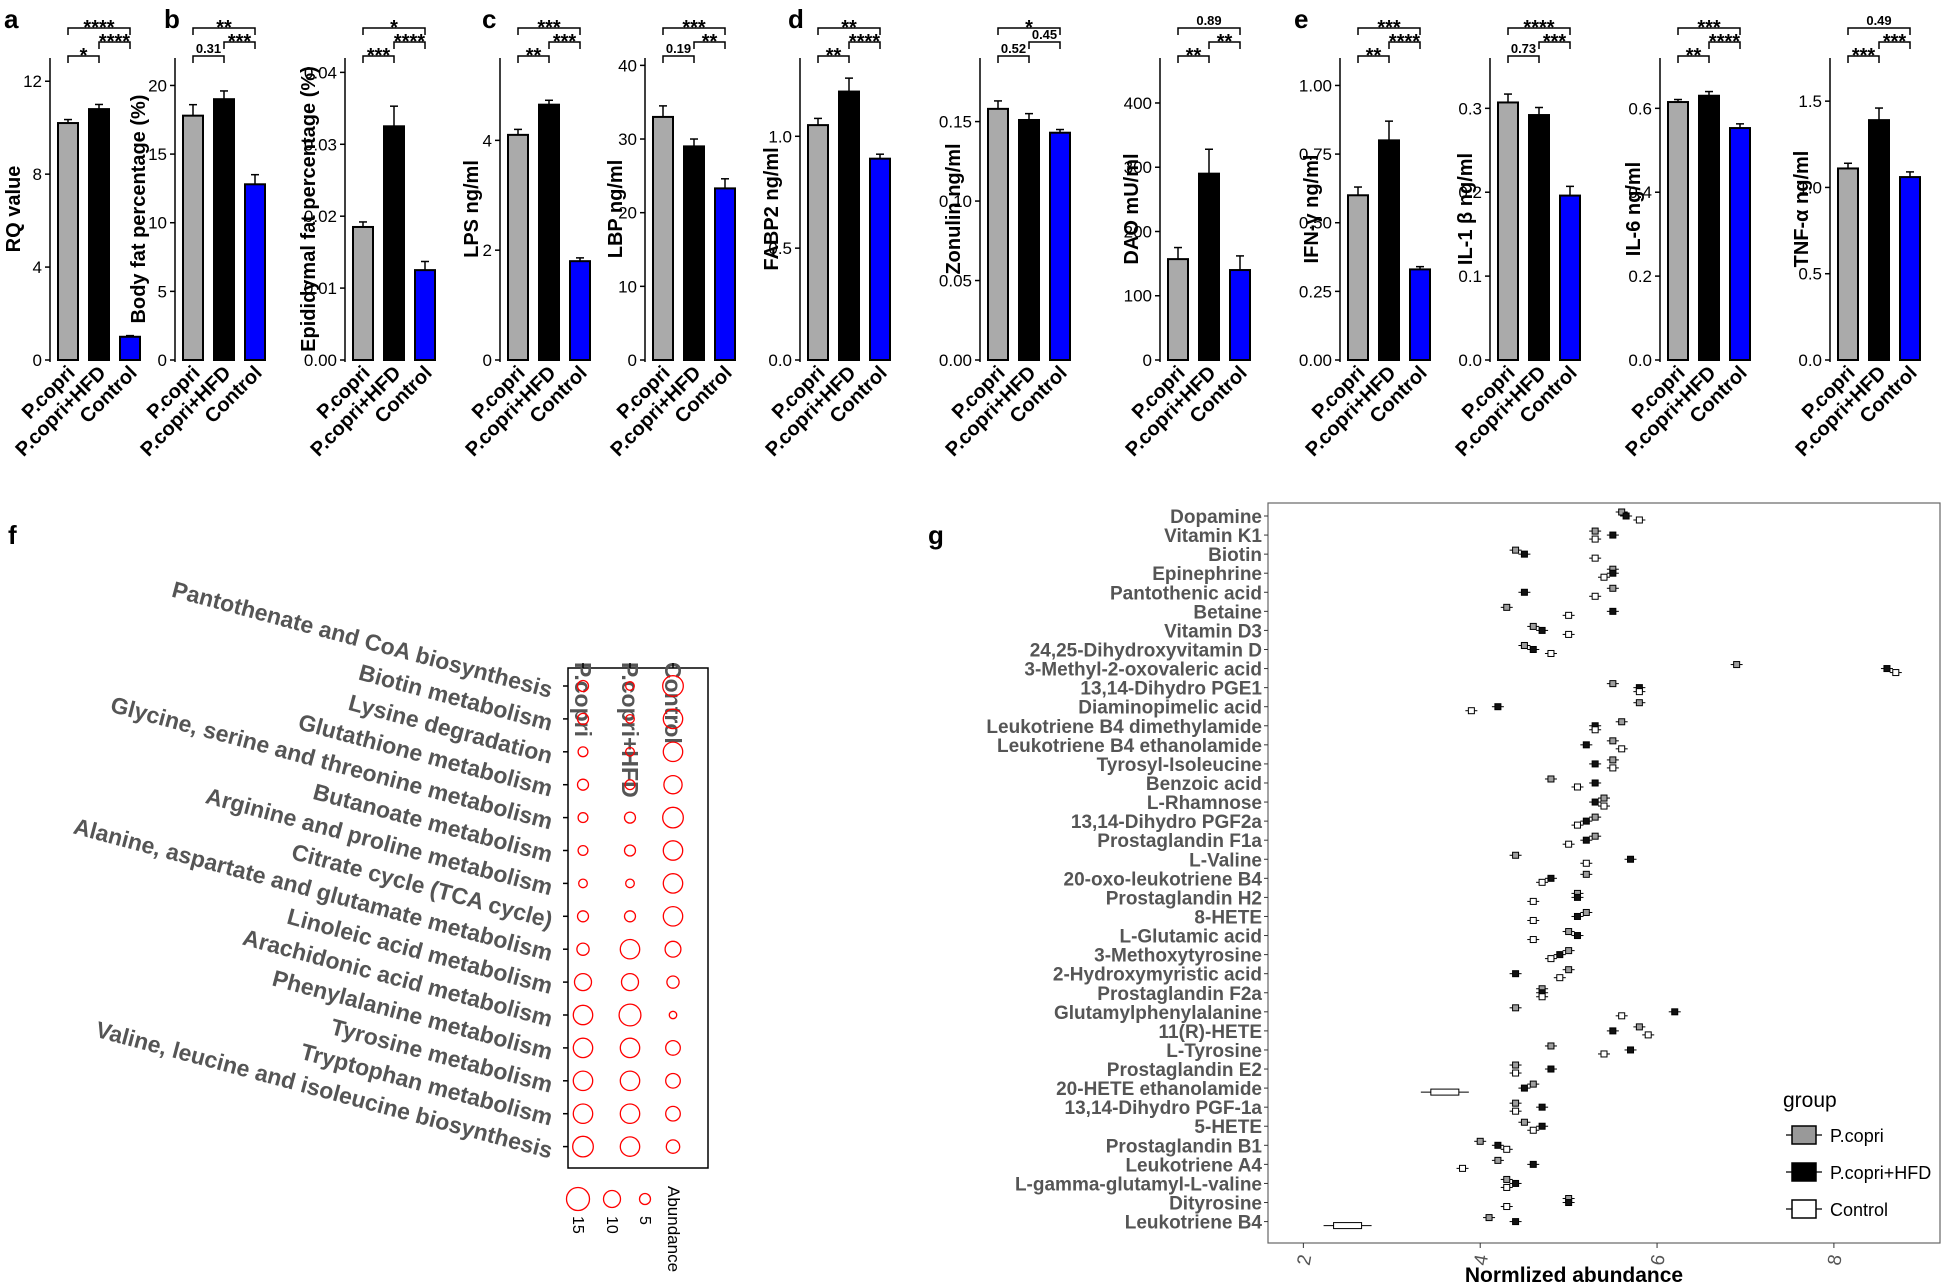 This screenshot has height=1288, width=1946. Describe the element at coordinates (320, 216) in the screenshot. I see `y-tick-label: 0.02` at that location.